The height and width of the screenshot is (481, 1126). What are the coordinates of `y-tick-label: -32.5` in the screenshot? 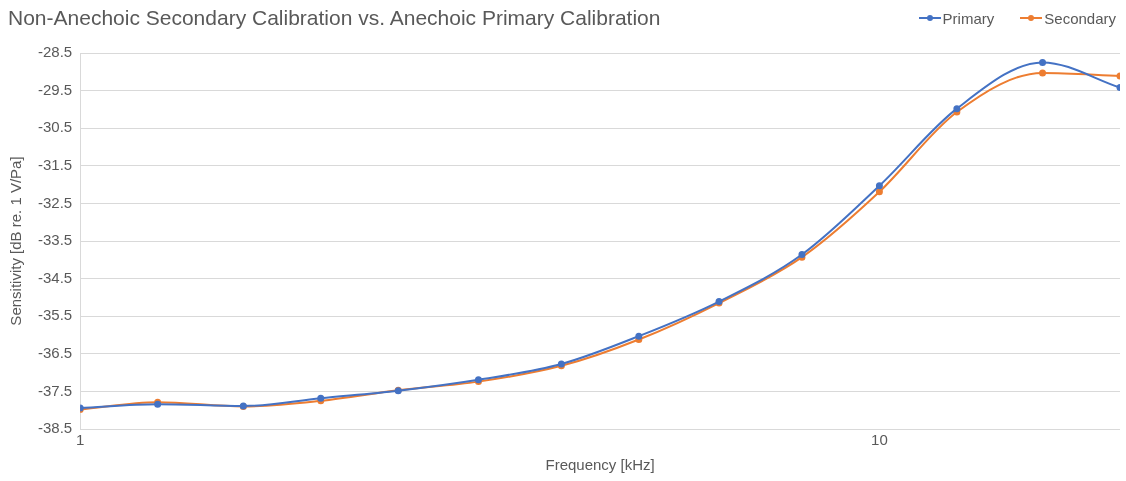 It's located at (55, 202).